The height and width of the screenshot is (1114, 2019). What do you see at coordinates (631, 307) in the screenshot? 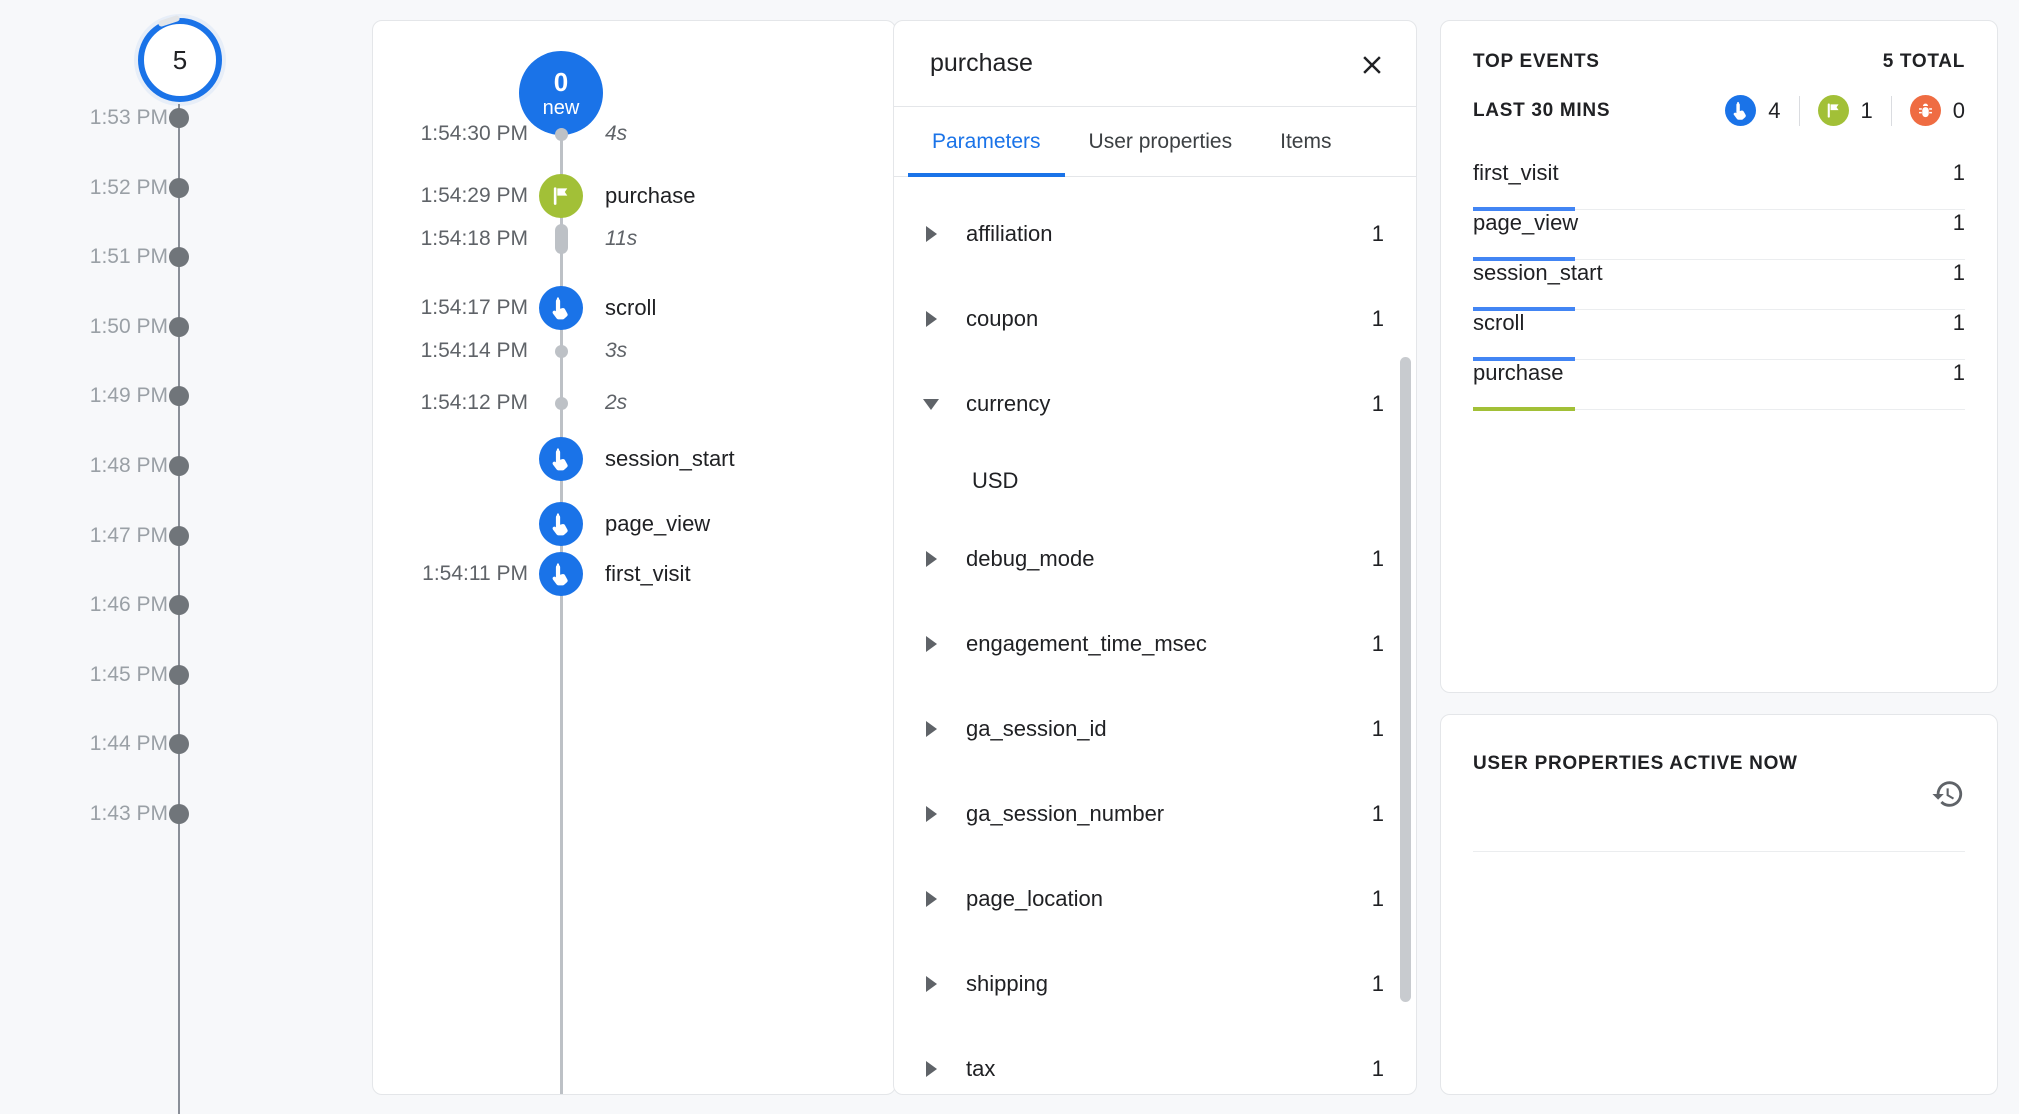
I see `event-name: scroll` at bounding box center [631, 307].